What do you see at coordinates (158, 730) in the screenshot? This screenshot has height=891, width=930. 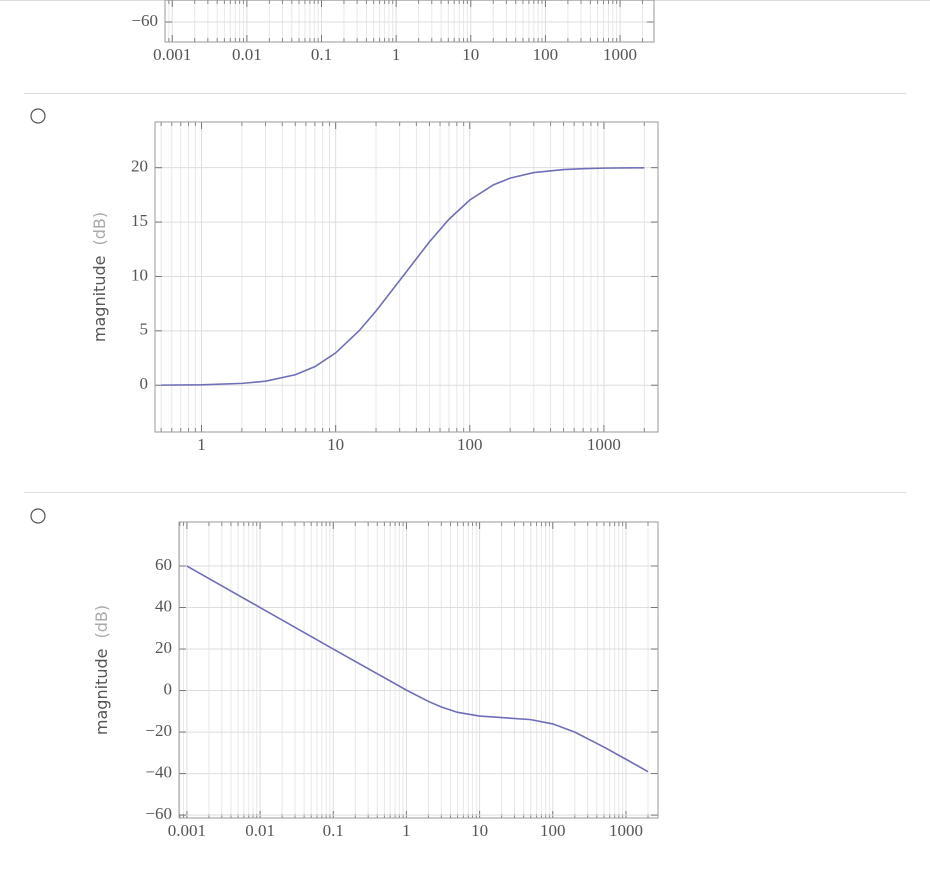 I see `y-tick-label: −20` at bounding box center [158, 730].